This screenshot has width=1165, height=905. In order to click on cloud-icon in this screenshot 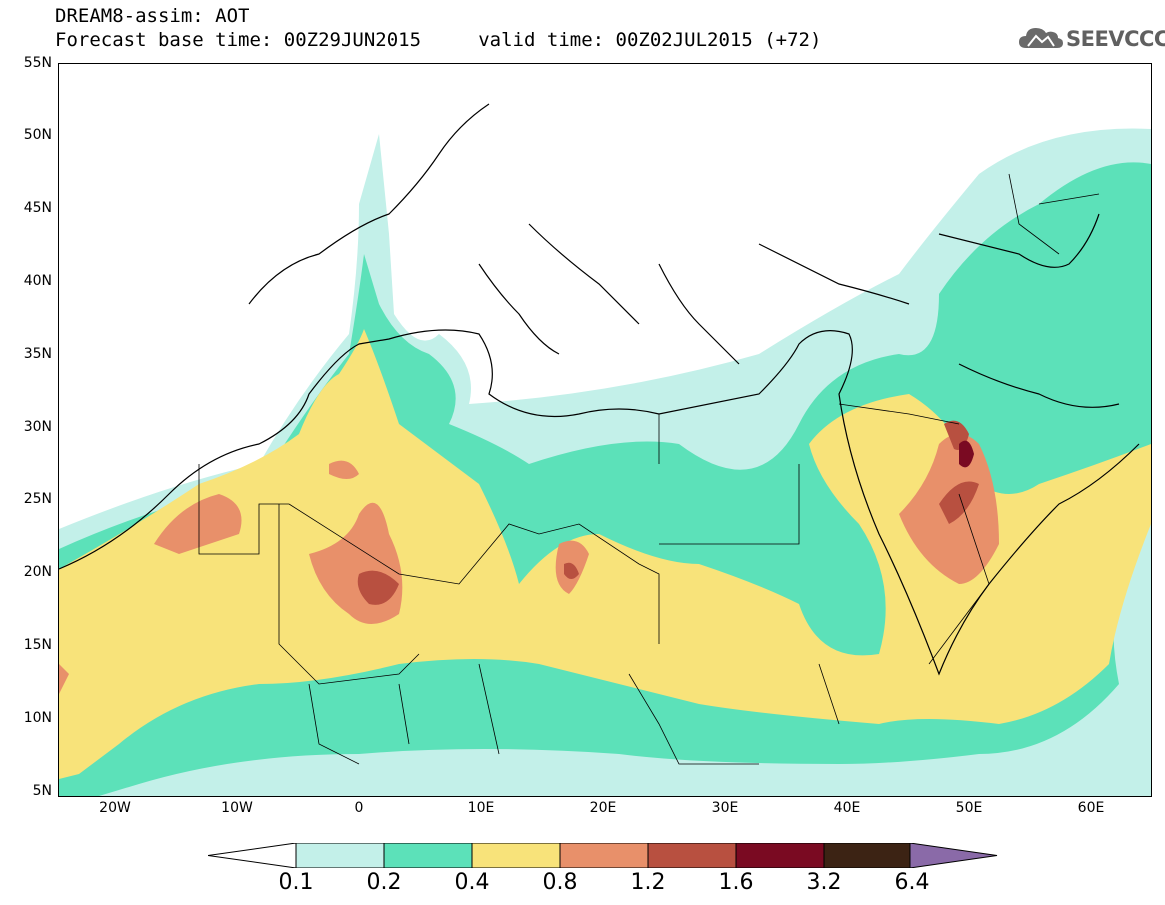, I will do `click(1041, 38)`.